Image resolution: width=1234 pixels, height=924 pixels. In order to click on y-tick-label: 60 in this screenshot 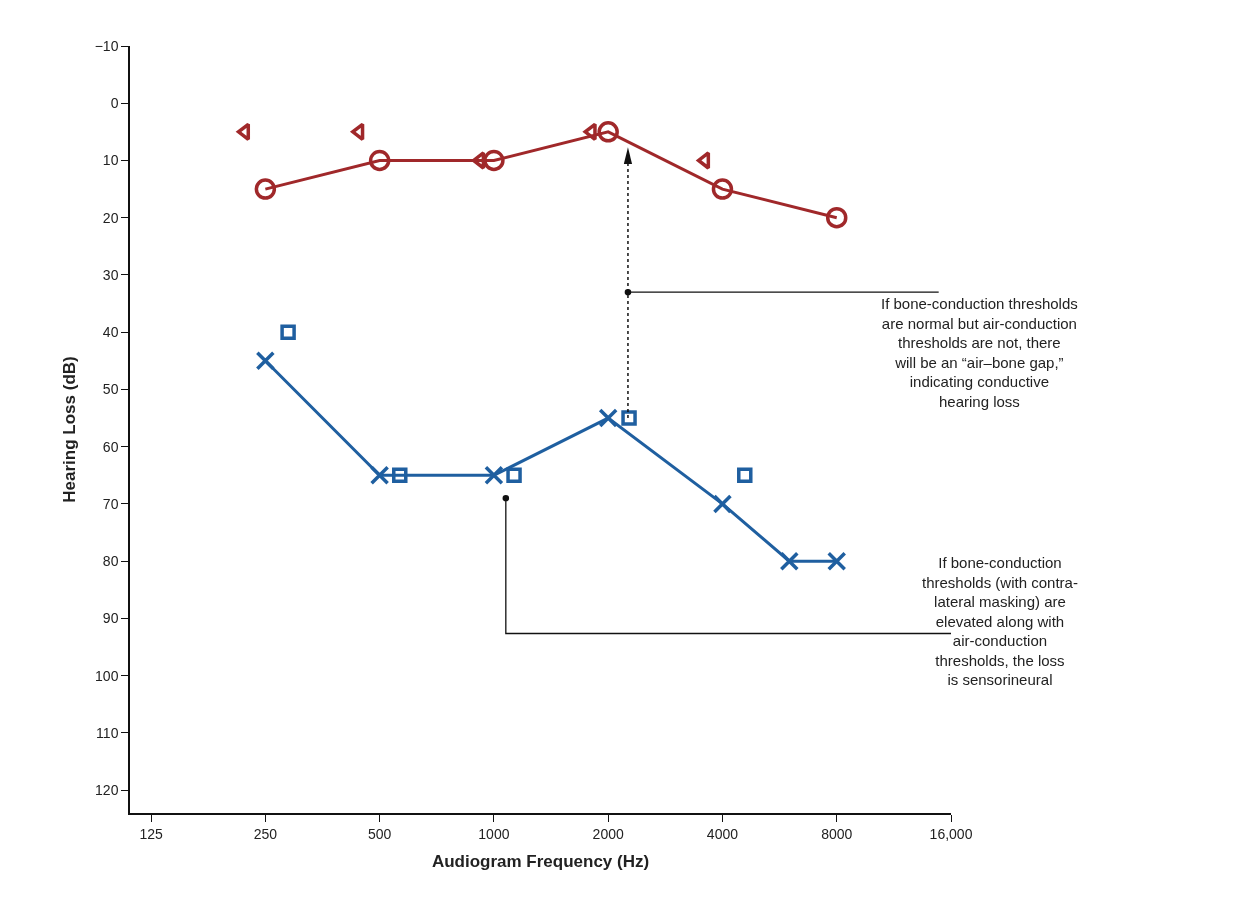, I will do `click(110, 446)`.